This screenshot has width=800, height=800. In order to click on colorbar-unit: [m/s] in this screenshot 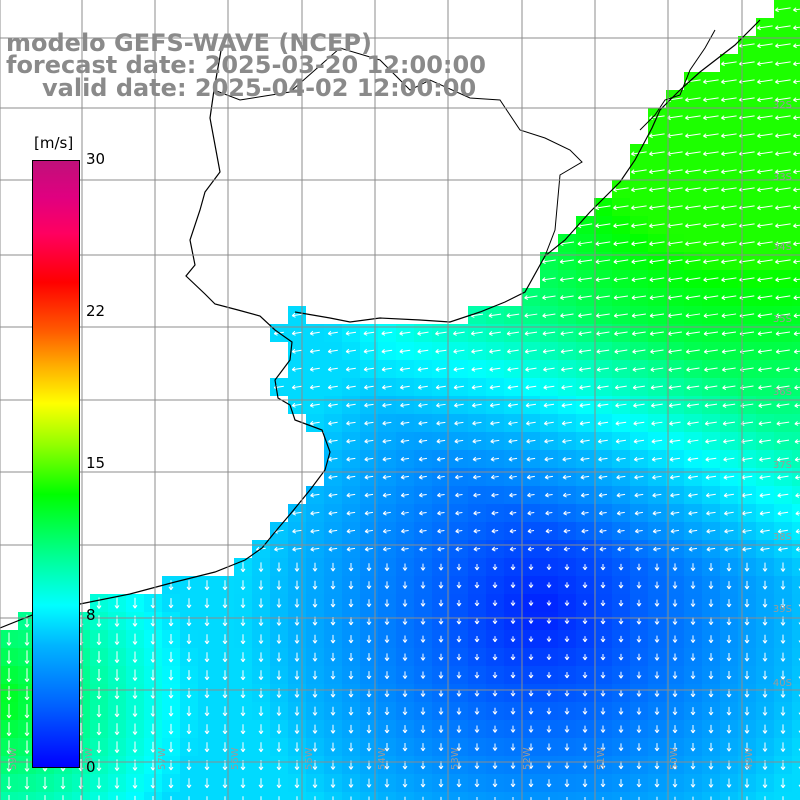, I will do `click(54, 143)`.